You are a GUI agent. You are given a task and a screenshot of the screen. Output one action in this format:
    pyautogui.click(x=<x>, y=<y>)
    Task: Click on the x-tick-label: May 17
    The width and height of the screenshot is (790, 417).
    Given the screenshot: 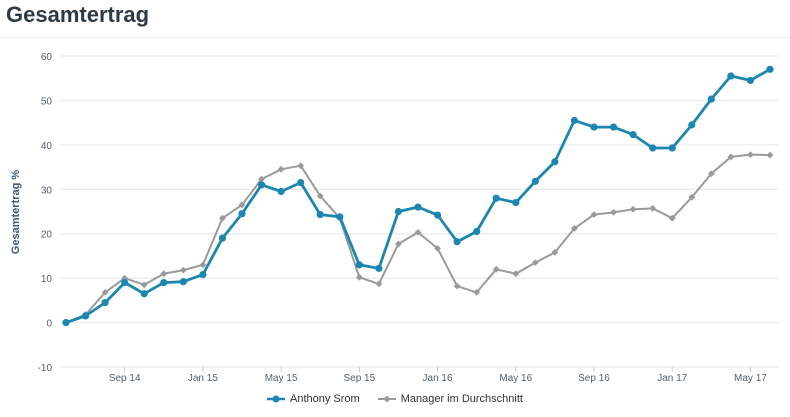 What is the action you would take?
    pyautogui.click(x=750, y=378)
    